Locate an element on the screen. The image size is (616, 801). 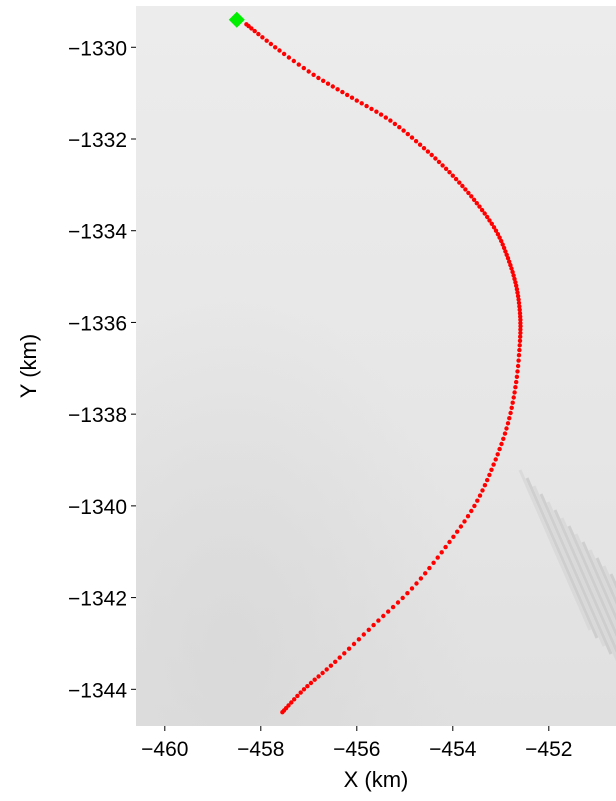
y-tick-label: −1340 is located at coordinates (97, 507).